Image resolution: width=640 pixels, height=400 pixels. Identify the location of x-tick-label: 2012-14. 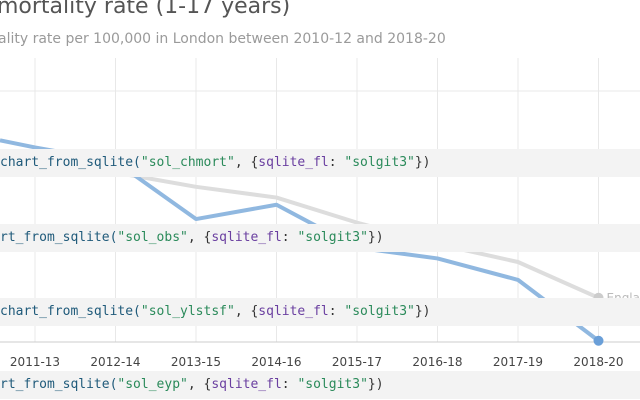
(115, 362).